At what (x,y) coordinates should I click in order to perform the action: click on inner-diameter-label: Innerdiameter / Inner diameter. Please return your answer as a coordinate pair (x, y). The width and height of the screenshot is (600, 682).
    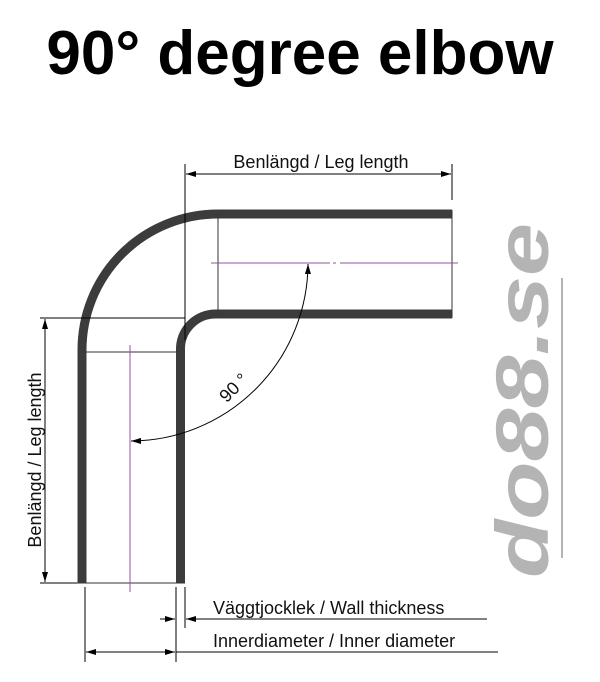
    Looking at the image, I should click on (334, 641).